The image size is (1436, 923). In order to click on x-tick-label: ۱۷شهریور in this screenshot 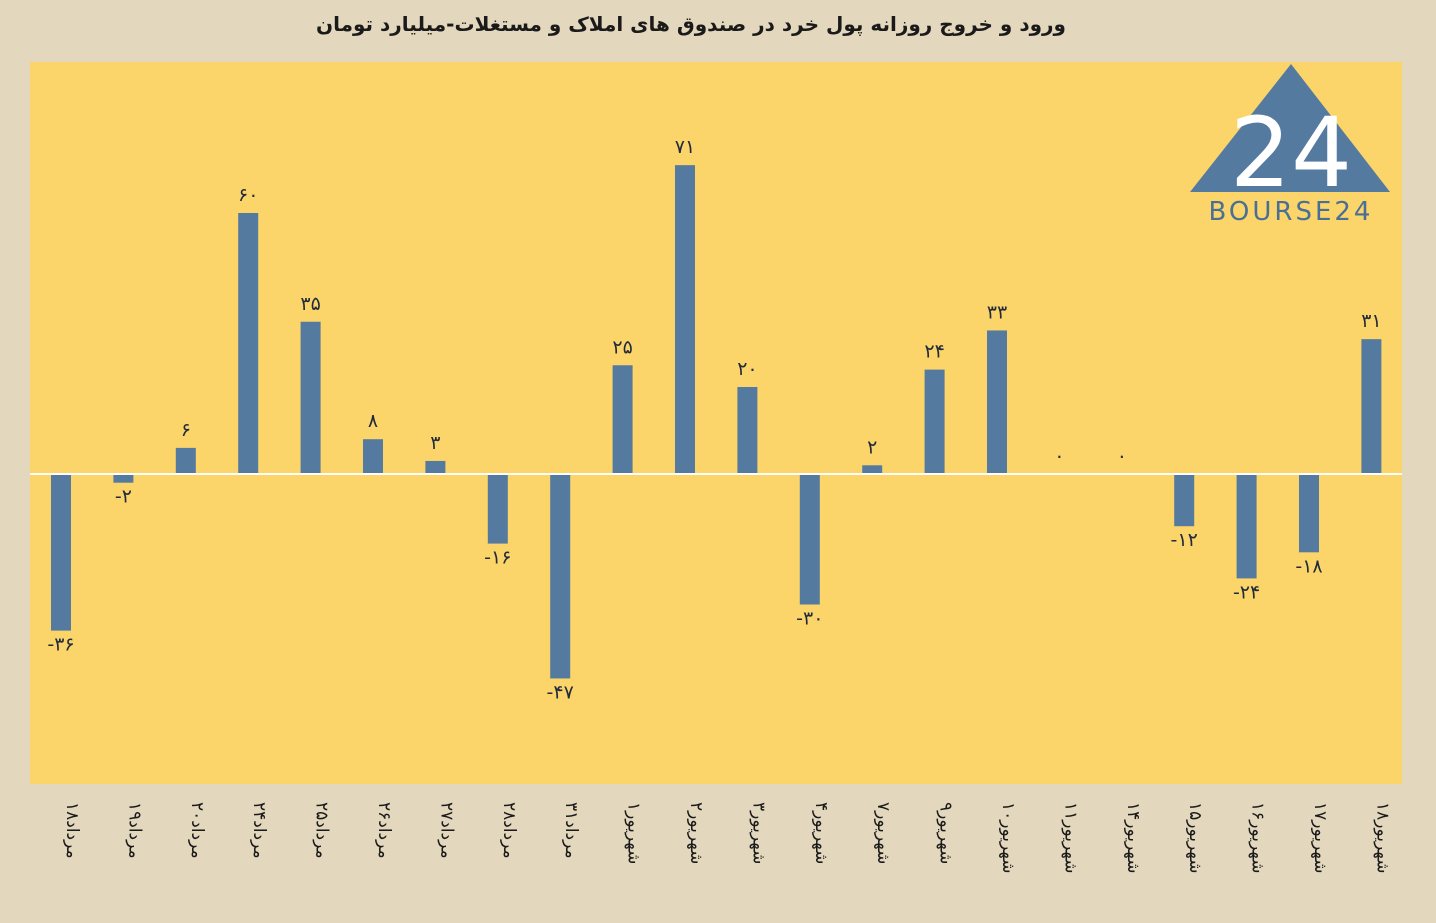, I will do `click(1320, 837)`.